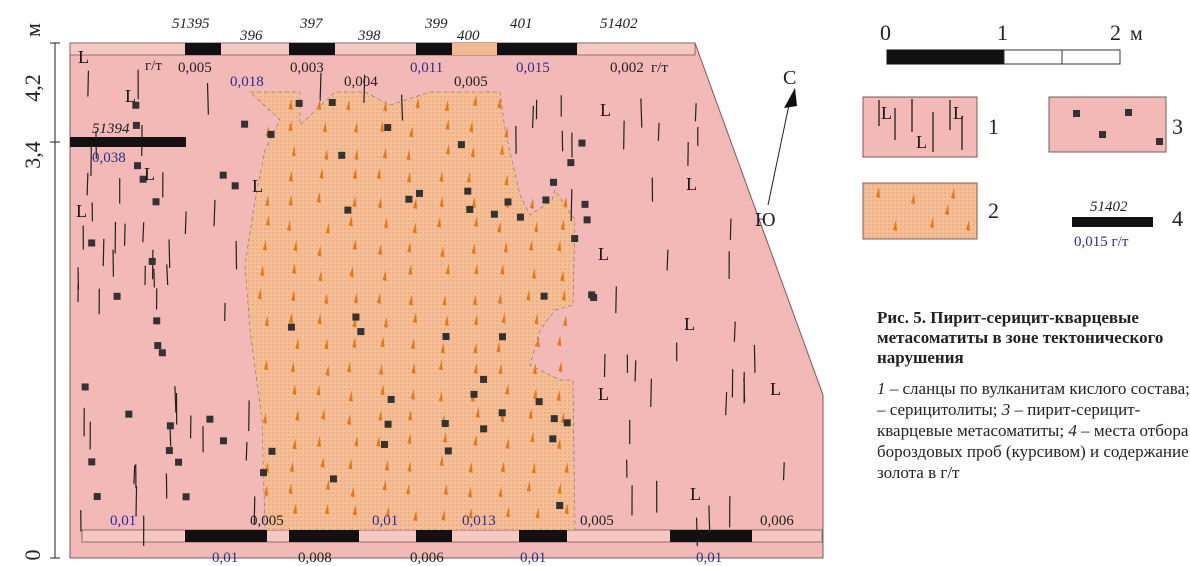  What do you see at coordinates (1022, 173) in the screenshot?
I see `legend: L L L 1 2 3 51402 0,015 г/т 4` at bounding box center [1022, 173].